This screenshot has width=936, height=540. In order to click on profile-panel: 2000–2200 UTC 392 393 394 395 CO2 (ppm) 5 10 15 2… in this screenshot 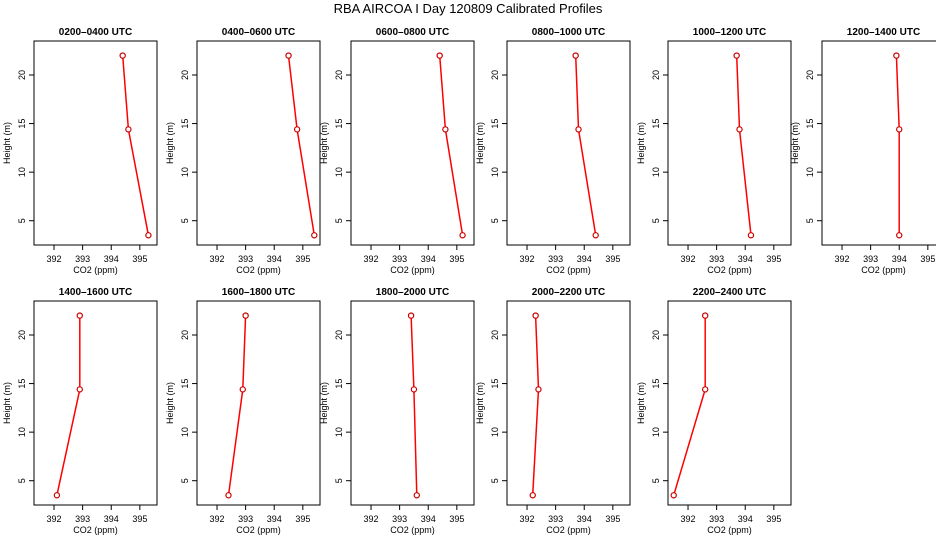, I will do `click(553, 411)`.